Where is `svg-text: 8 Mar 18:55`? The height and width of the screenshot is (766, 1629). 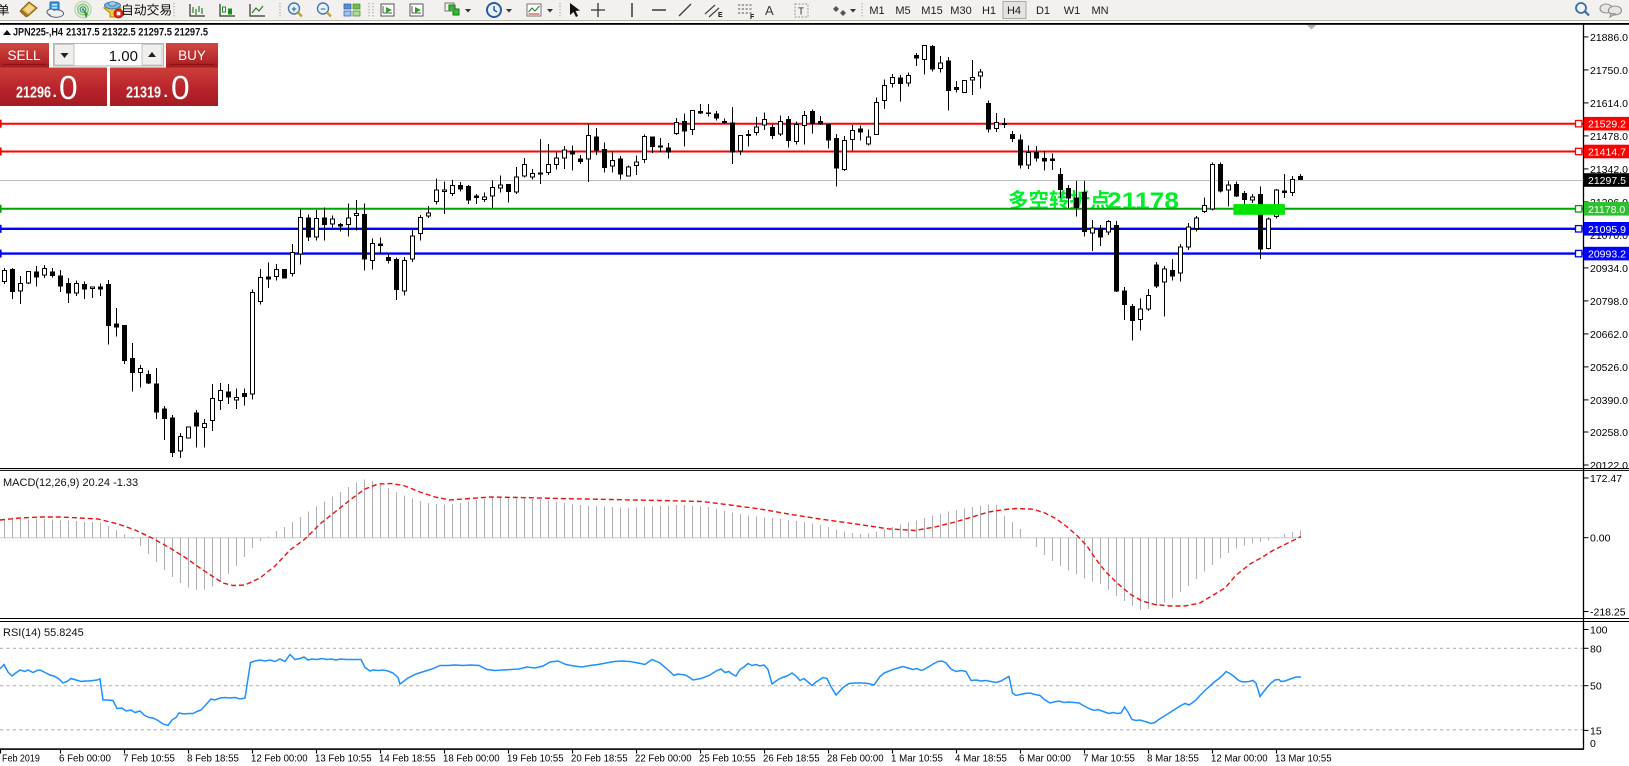
svg-text: 8 Mar 18:55 is located at coordinates (1173, 759).